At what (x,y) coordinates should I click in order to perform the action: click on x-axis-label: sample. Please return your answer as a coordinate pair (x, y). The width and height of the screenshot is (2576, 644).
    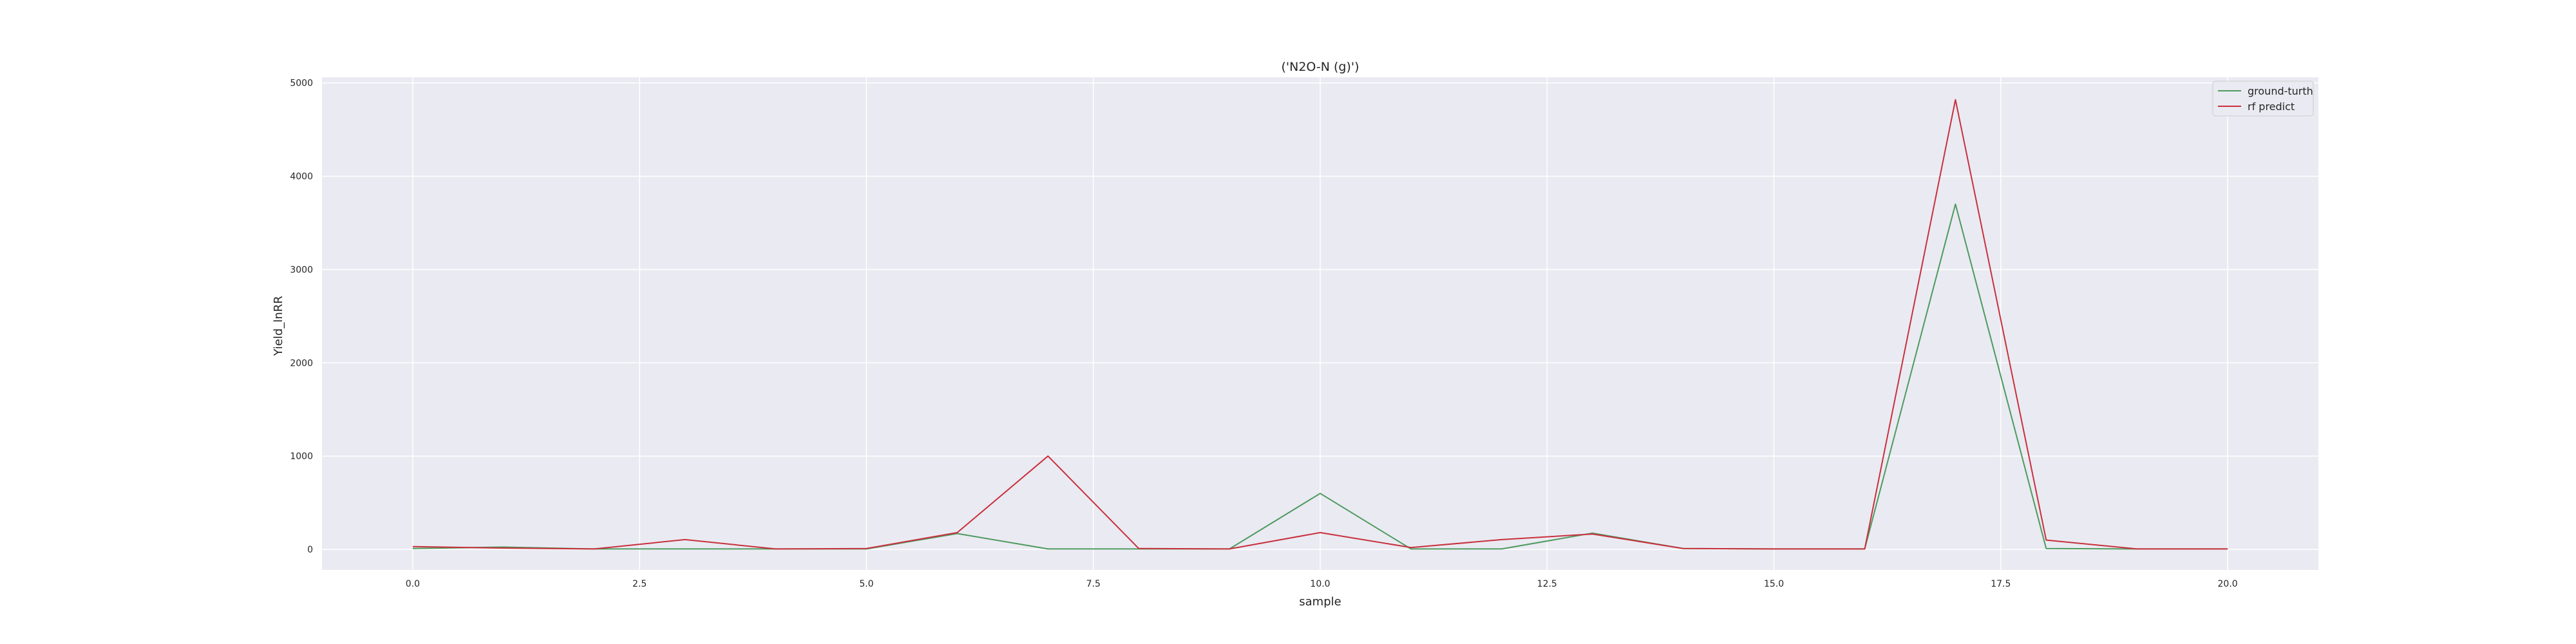
    Looking at the image, I should click on (1320, 602).